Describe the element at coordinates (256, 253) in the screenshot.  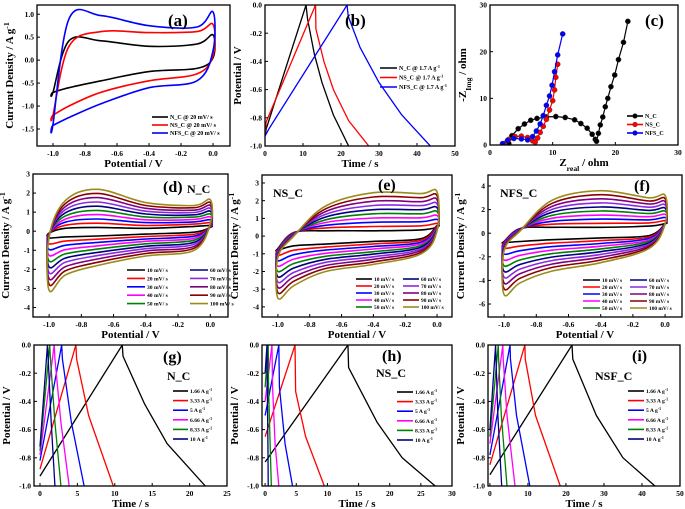
I see `y-tick-label: -1` at that location.